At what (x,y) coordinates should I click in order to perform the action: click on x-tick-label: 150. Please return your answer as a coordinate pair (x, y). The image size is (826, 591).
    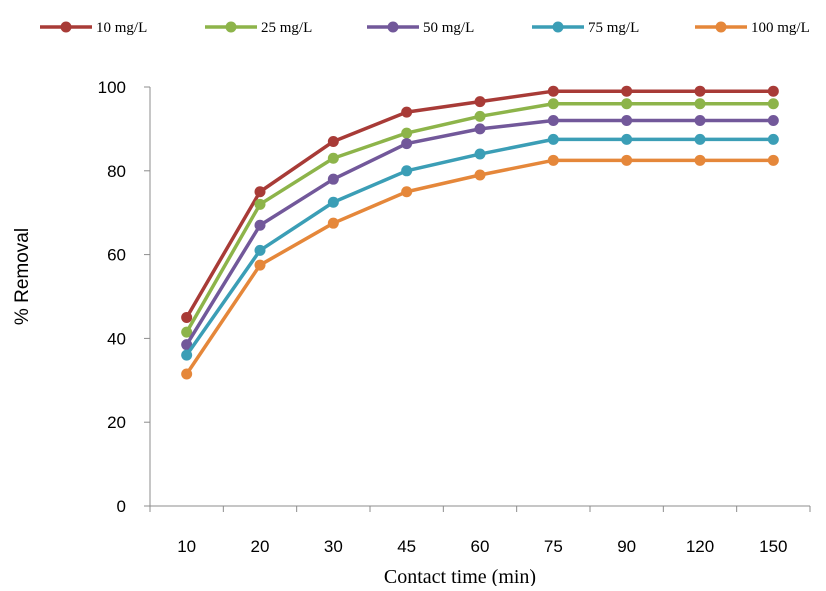
    Looking at the image, I should click on (773, 546).